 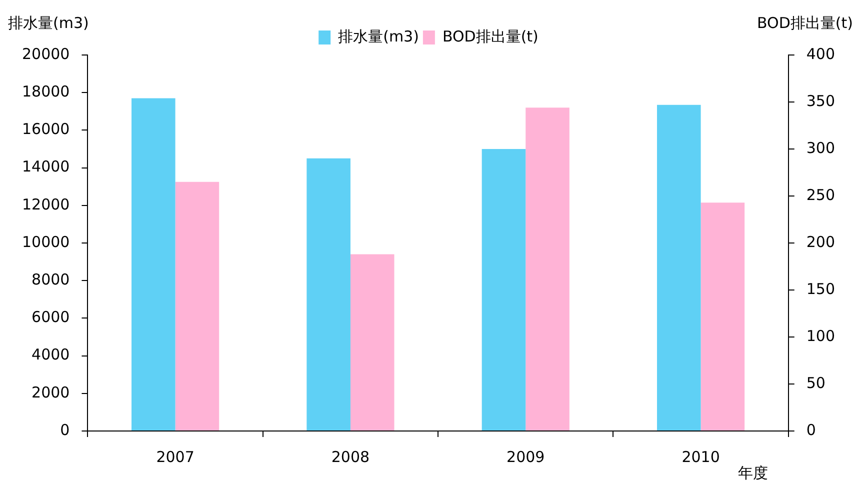 What do you see at coordinates (378, 36) in the screenshot?
I see `legend-label: 排水量(m3)` at bounding box center [378, 36].